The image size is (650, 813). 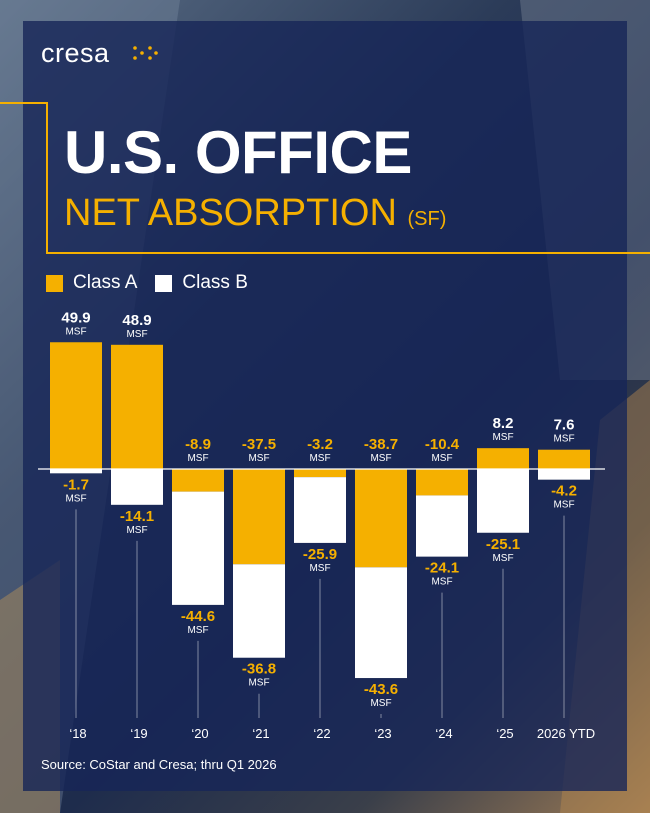 What do you see at coordinates (259, 444) in the screenshot?
I see `label-class-a-value: -37.5` at bounding box center [259, 444].